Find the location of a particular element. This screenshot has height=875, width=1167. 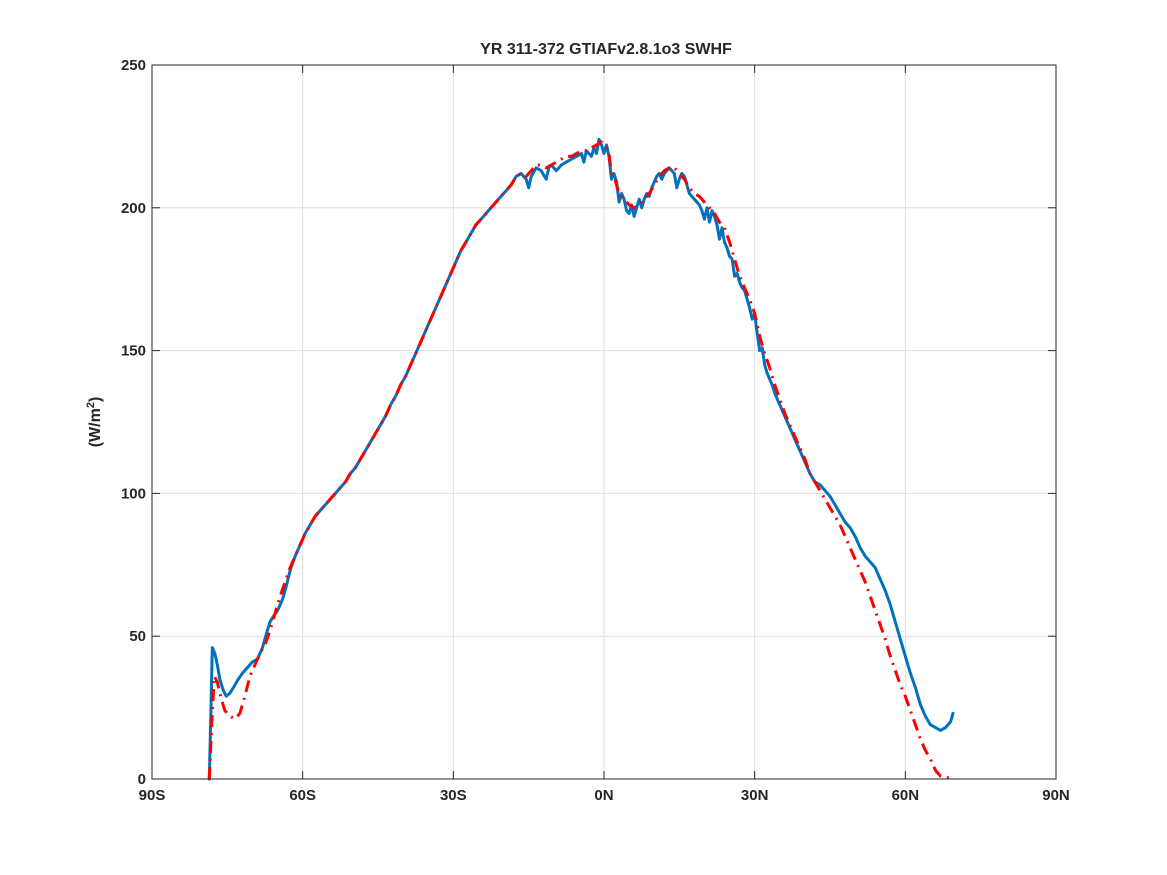

y-tick-label: 250 is located at coordinates (133, 65).